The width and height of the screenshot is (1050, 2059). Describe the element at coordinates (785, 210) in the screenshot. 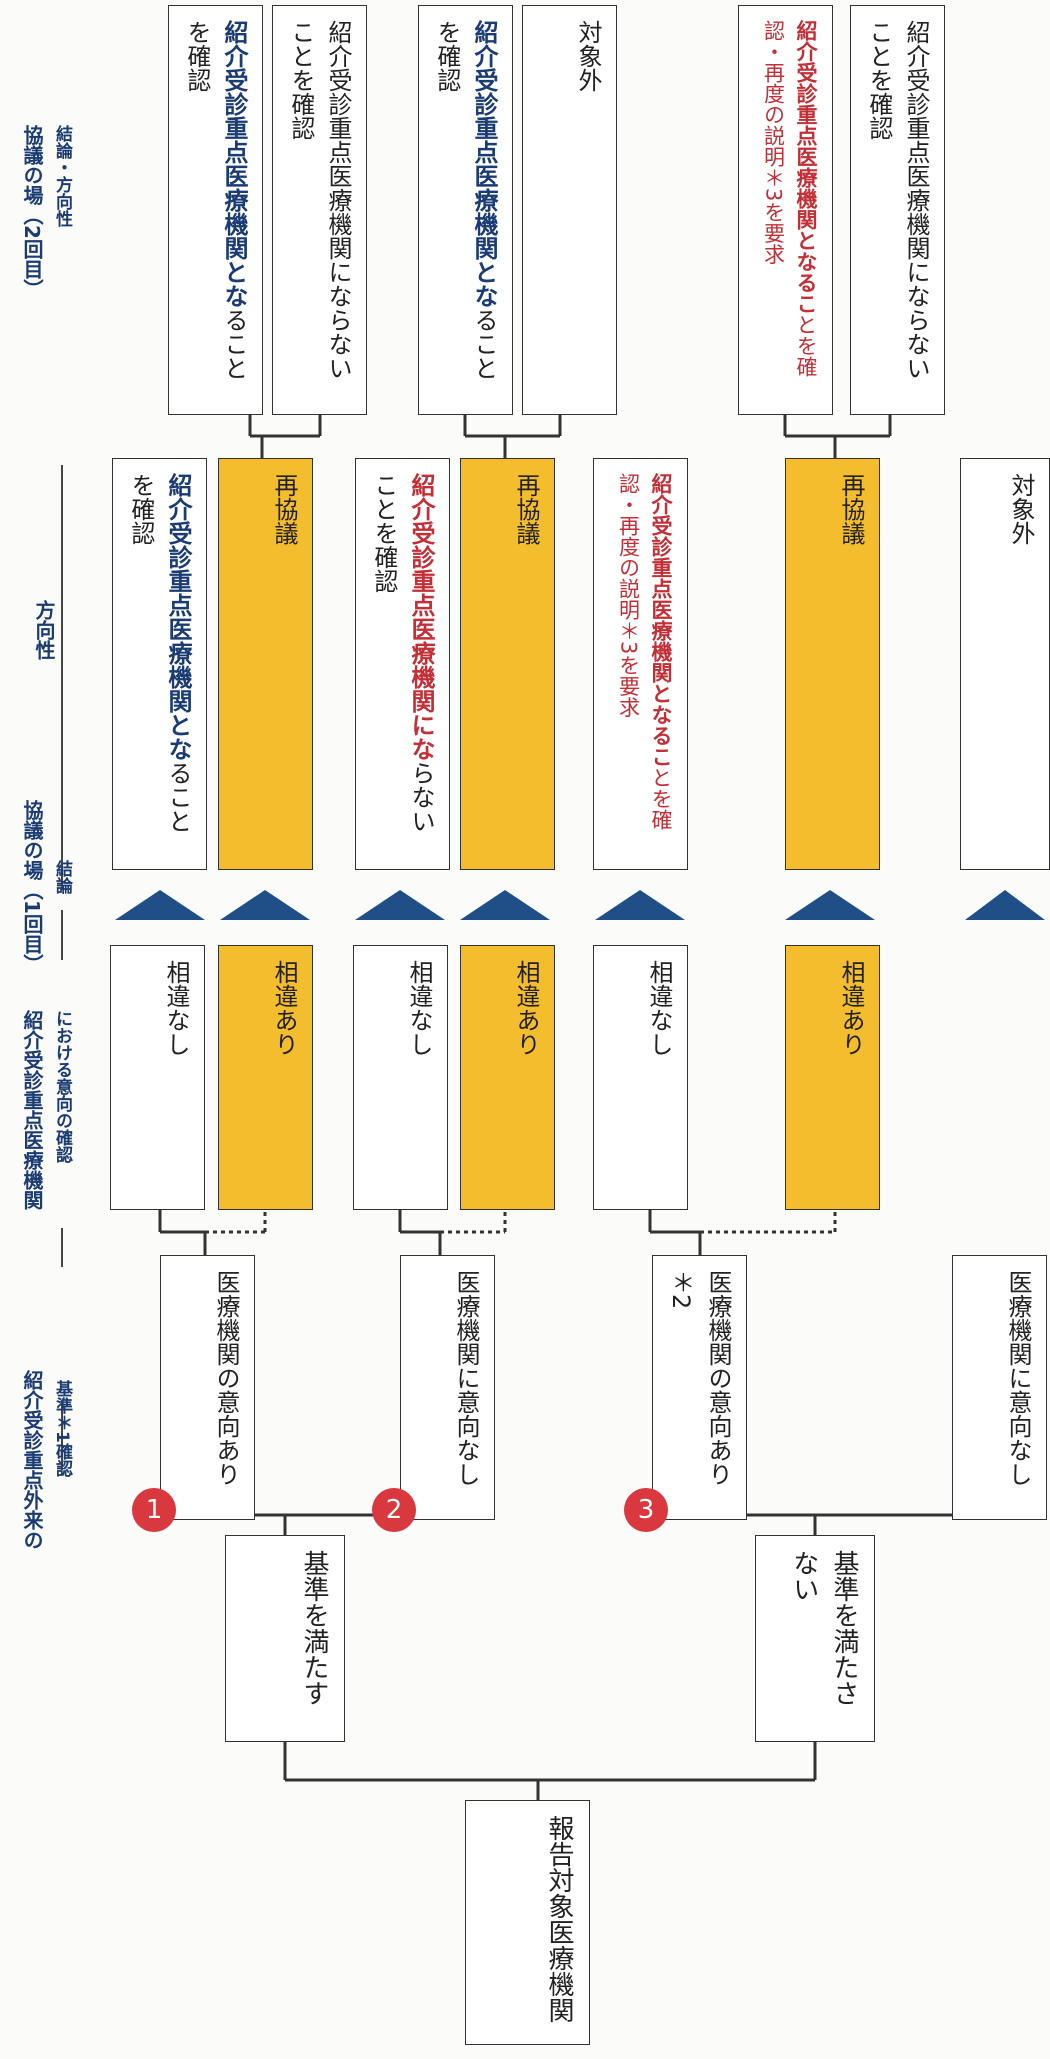

I see `second-confirm-e: 紹介受診重点医療機関となることを確認・再度の説明＊3を要求` at that location.